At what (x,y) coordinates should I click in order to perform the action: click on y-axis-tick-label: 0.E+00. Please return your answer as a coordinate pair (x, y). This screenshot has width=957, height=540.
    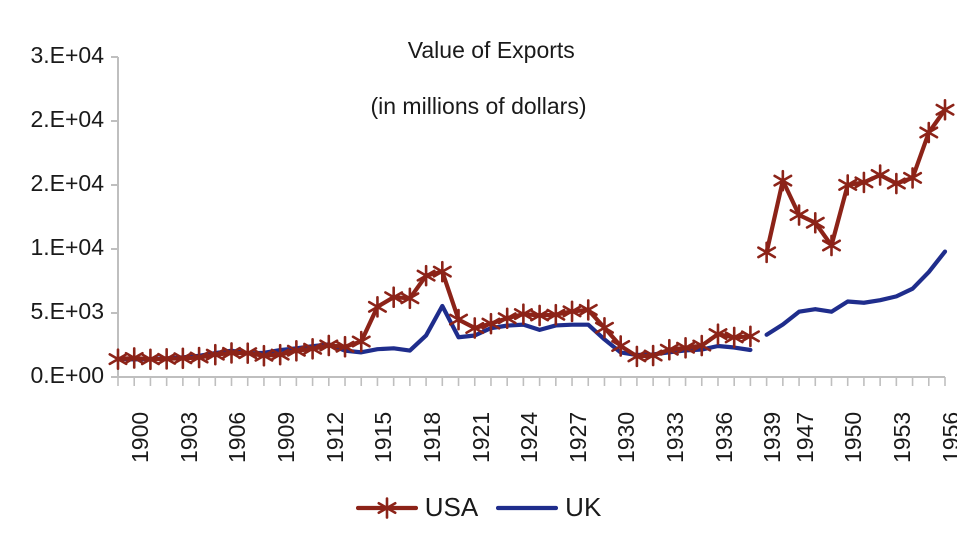
    Looking at the image, I should click on (67, 375).